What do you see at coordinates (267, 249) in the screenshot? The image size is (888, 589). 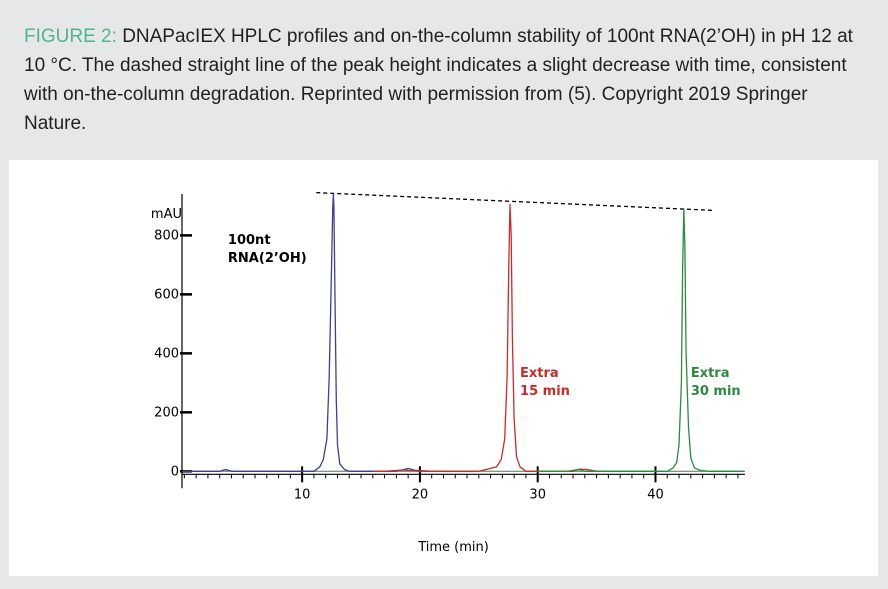 I see `annotation-1: 100nt RNA(2’OH)` at bounding box center [267, 249].